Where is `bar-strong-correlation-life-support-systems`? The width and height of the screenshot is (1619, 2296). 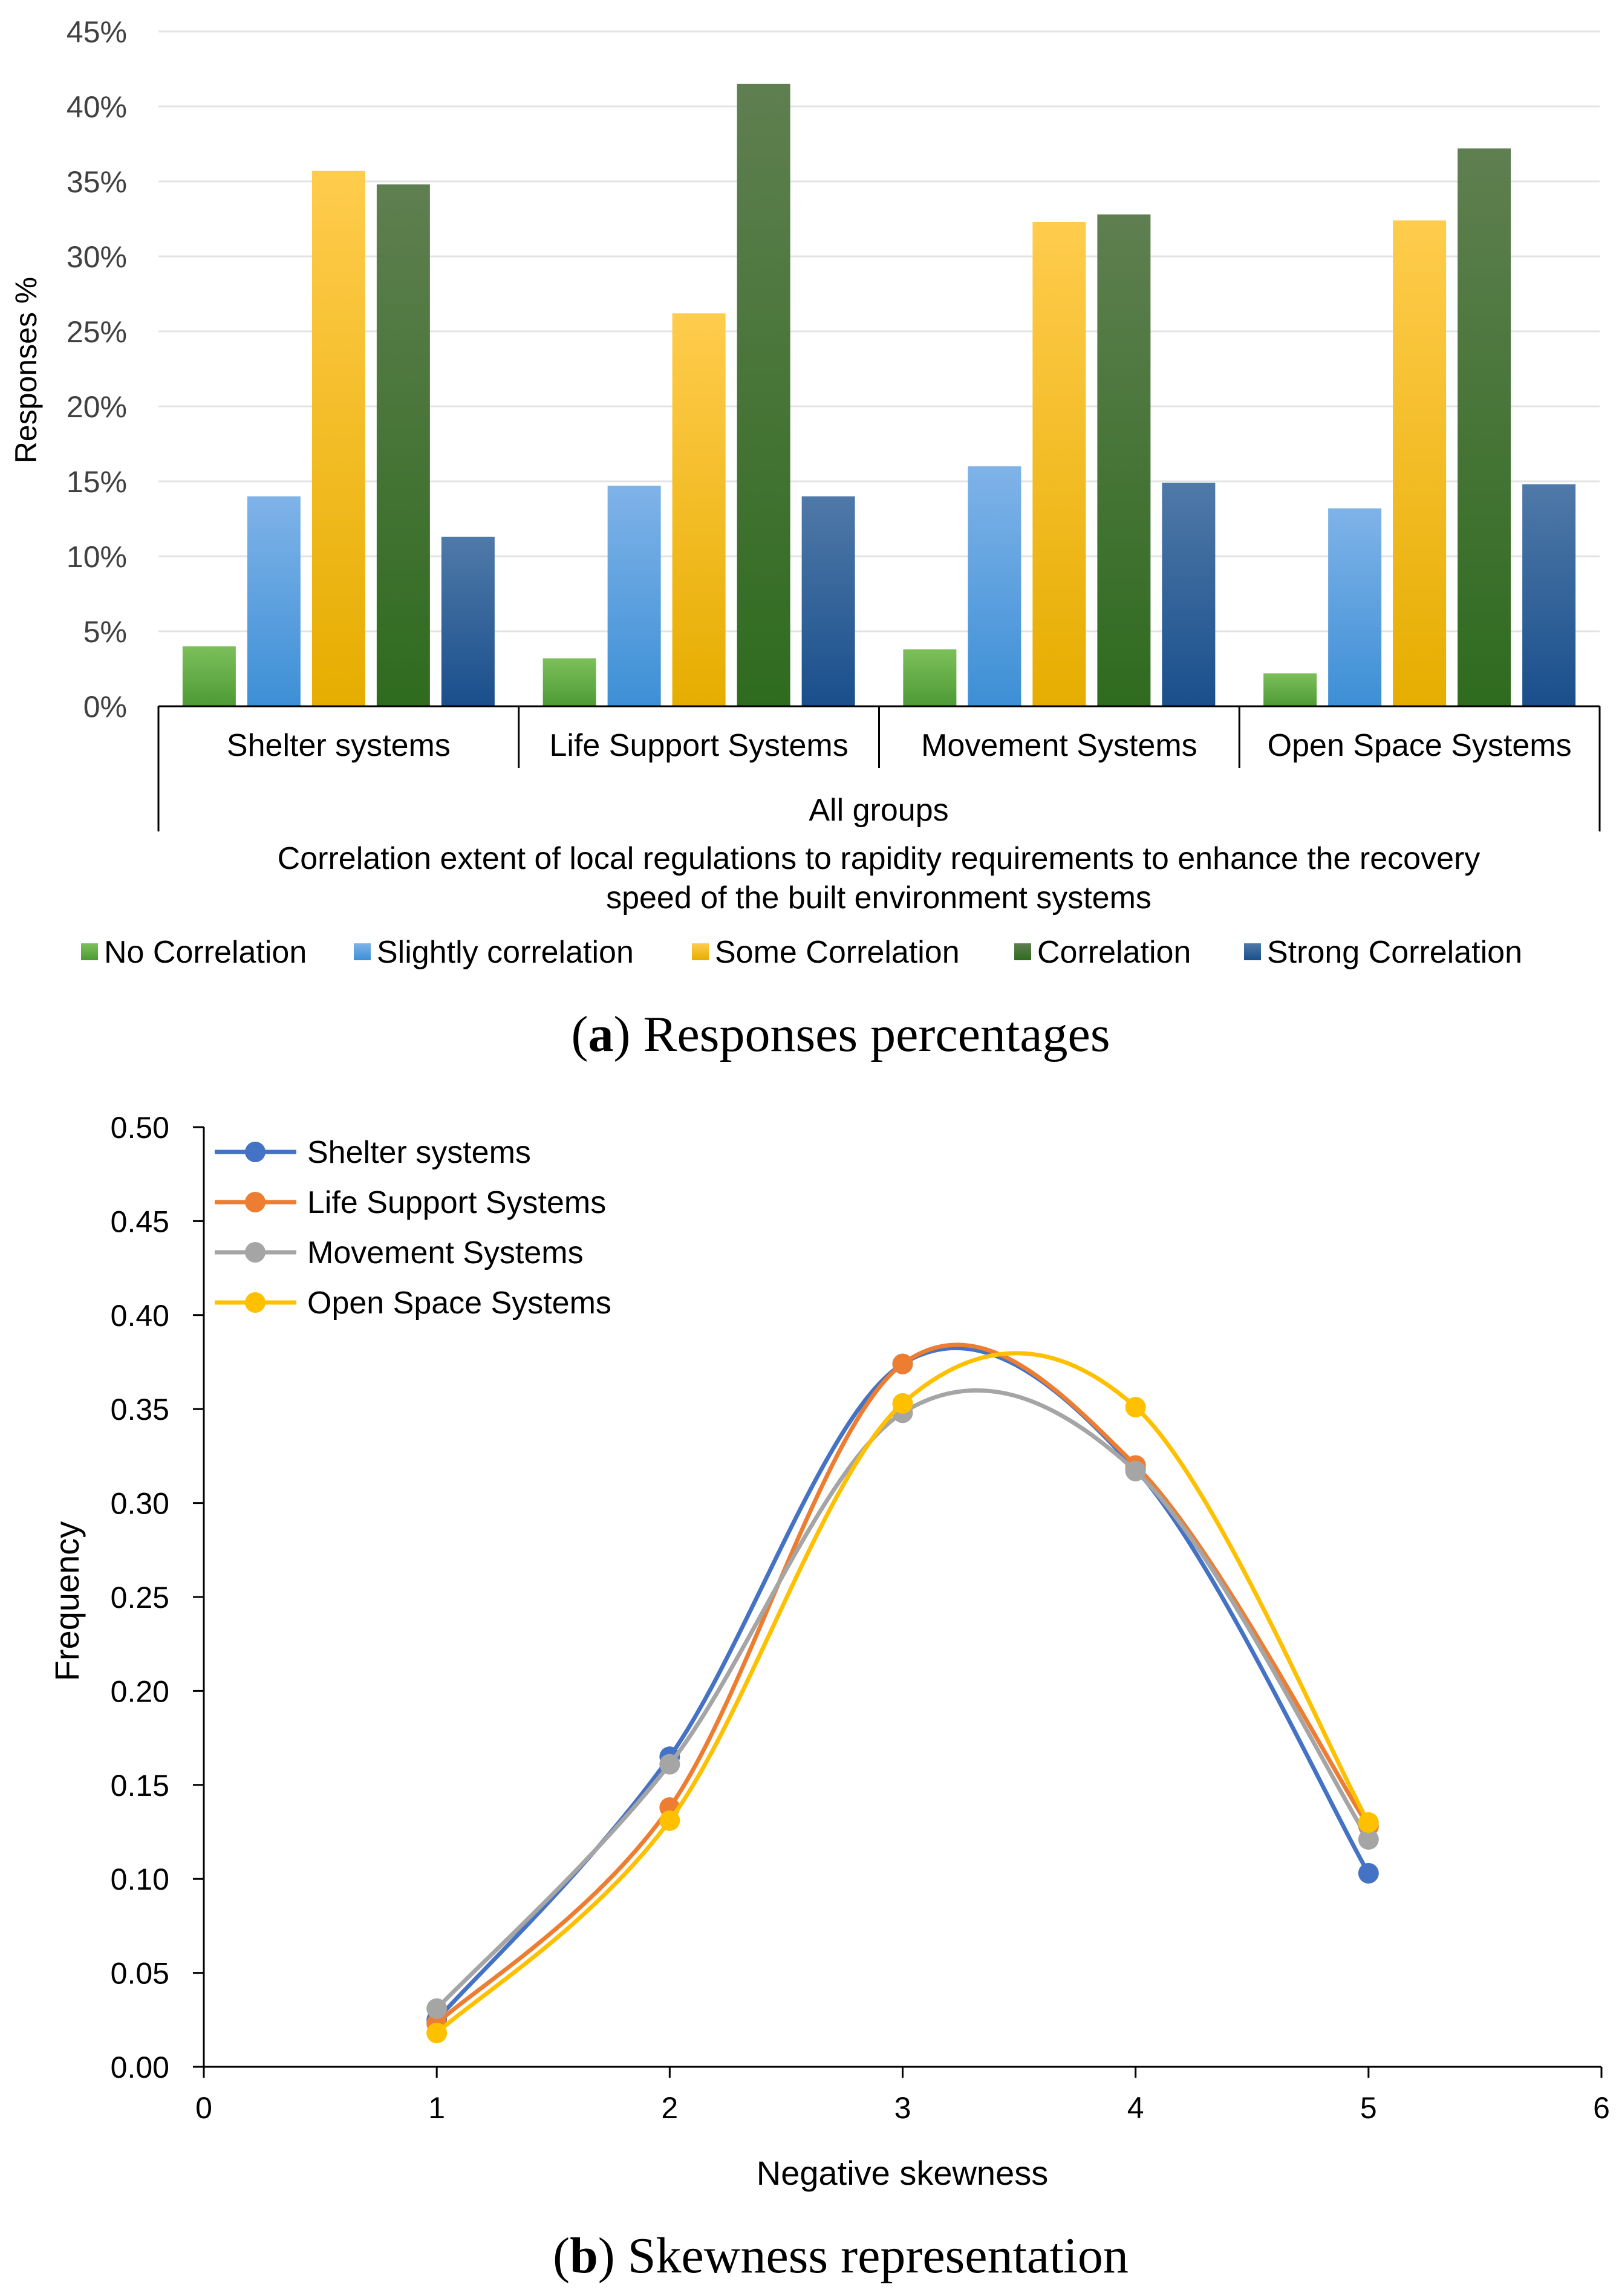 bar-strong-correlation-life-support-systems is located at coordinates (828, 601).